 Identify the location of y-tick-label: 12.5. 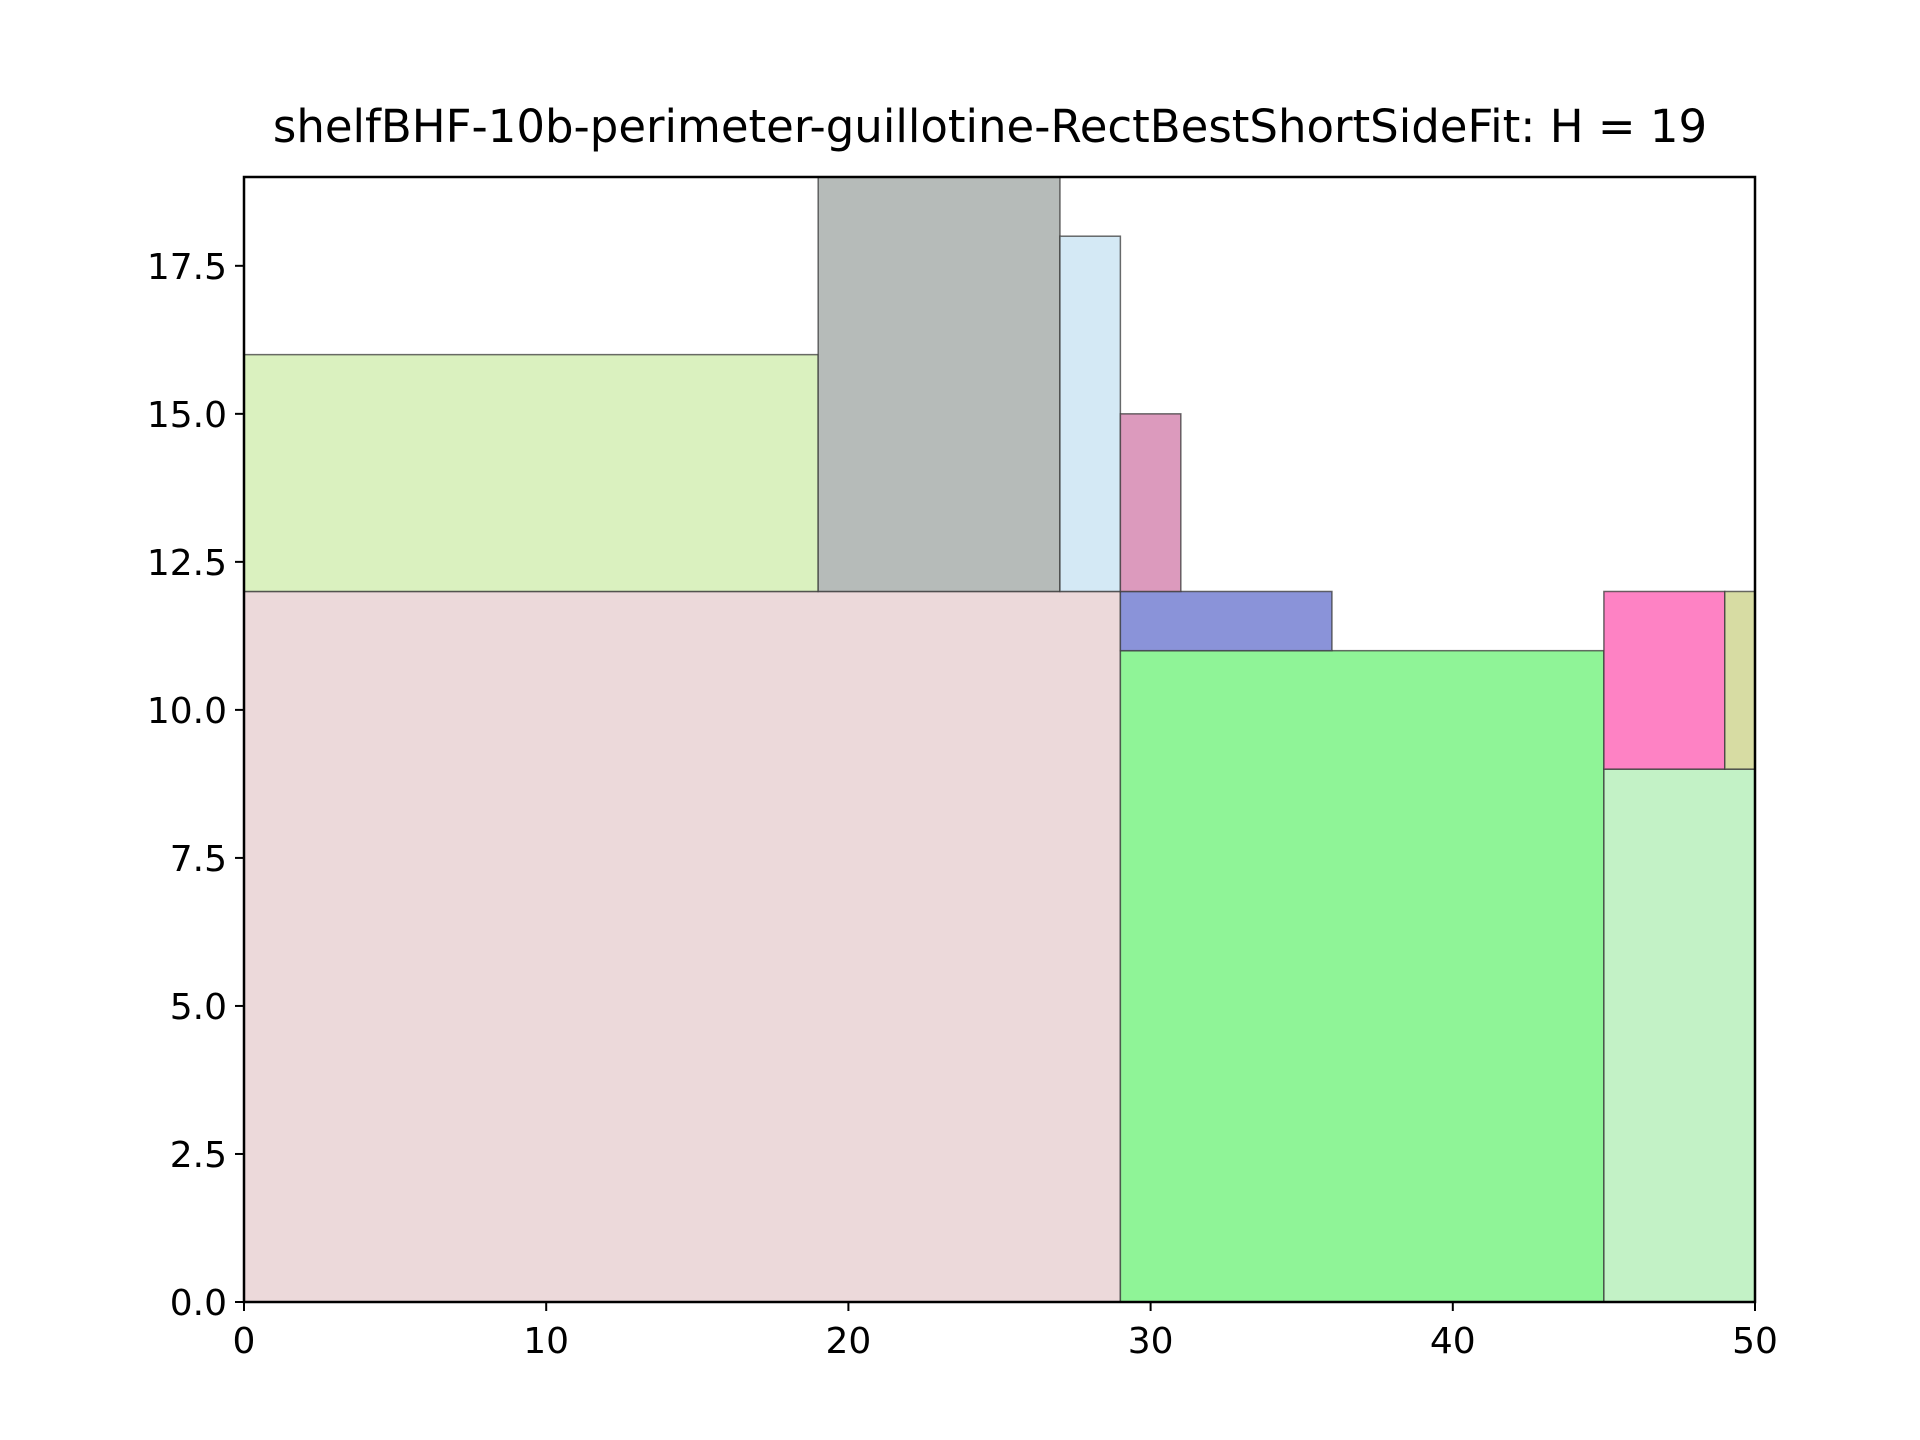
(187, 563).